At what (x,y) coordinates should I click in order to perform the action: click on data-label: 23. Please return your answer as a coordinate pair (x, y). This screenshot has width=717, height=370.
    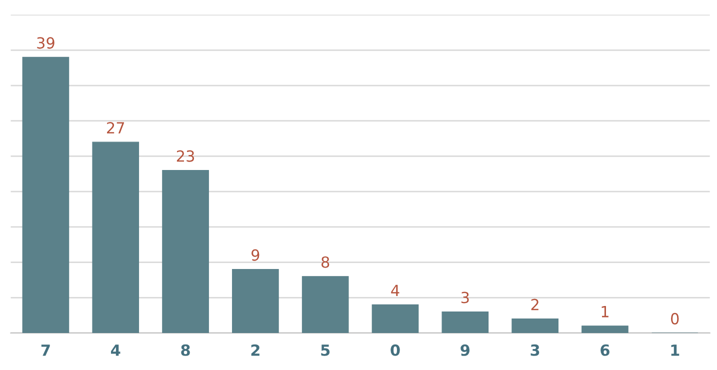
    Looking at the image, I should click on (185, 156).